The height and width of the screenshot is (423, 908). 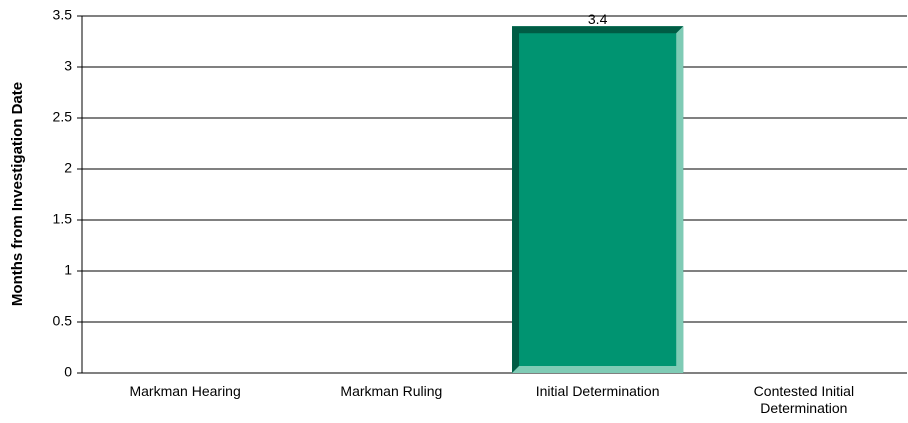 I want to click on y-tick-label: 2.5, so click(x=63, y=117).